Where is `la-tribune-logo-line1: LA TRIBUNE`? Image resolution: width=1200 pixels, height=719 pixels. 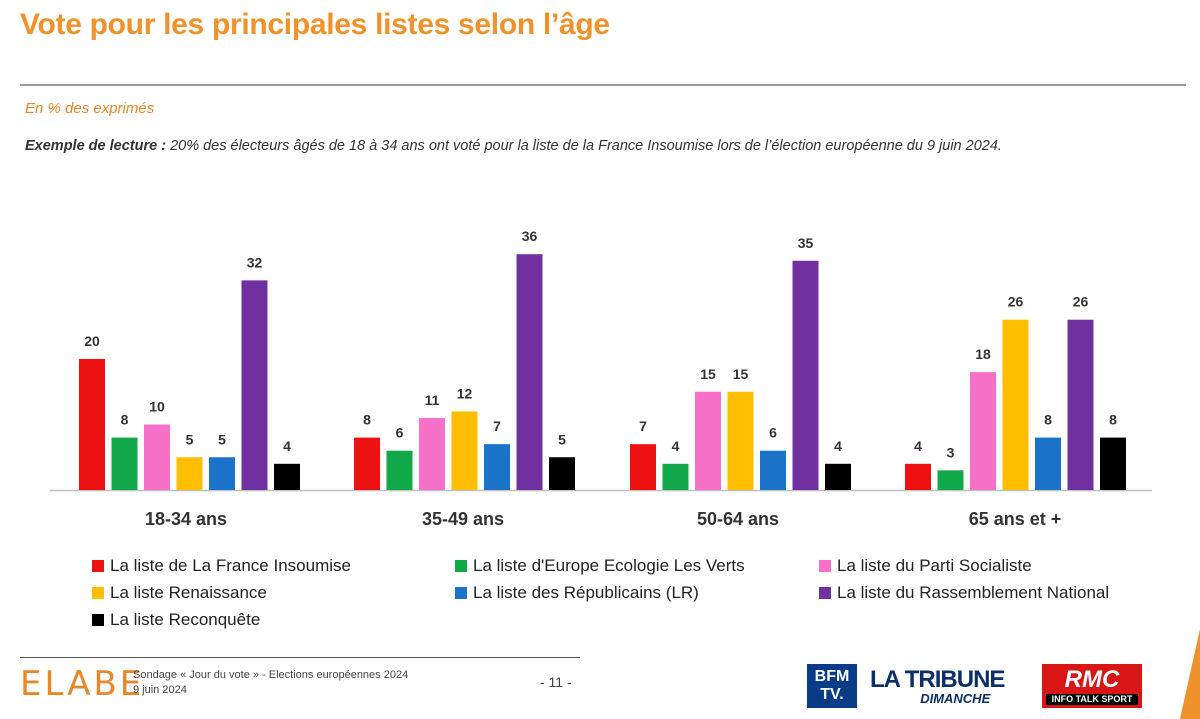
la-tribune-logo-line1: LA TRIBUNE is located at coordinates (937, 679).